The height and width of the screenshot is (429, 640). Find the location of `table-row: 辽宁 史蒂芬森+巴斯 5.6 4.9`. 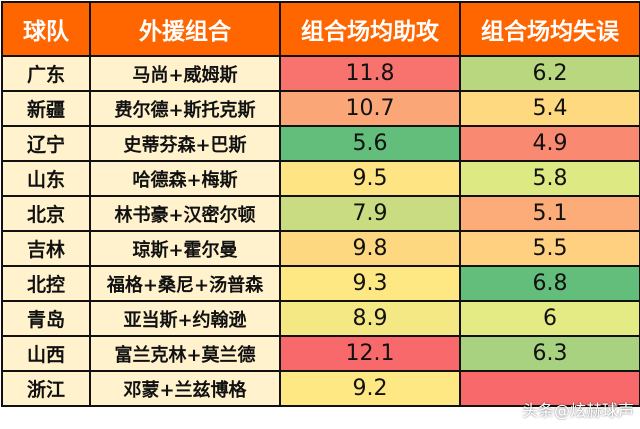

table-row: 辽宁 史蒂芬森+巴斯 5.6 4.9 is located at coordinates (320, 143).